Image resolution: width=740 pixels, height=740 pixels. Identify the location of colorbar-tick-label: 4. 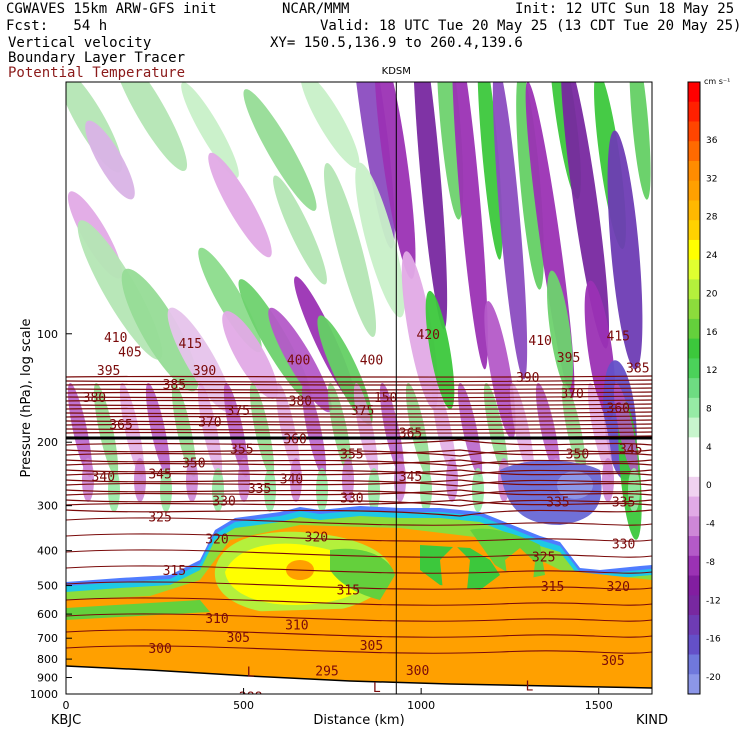
(709, 448).